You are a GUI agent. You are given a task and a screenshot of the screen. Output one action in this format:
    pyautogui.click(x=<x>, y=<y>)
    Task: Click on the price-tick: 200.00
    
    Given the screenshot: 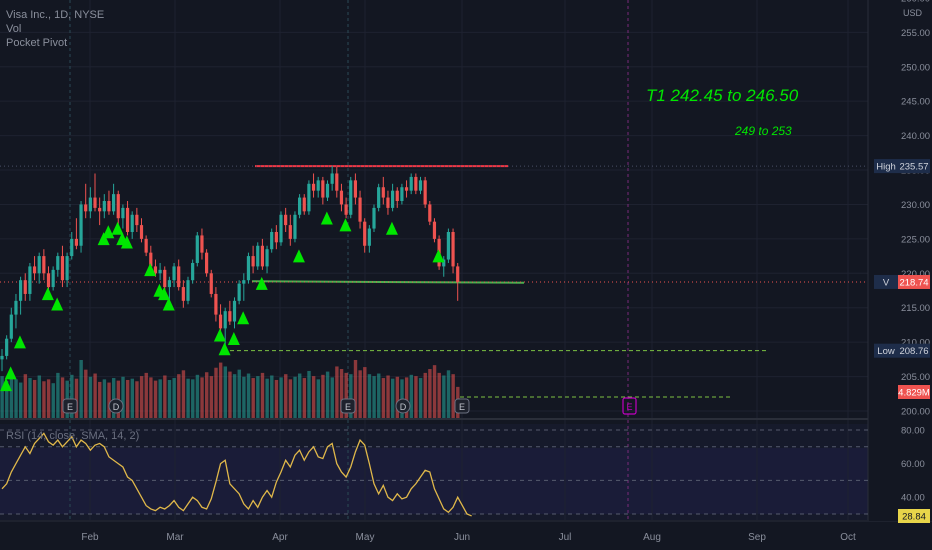 What is the action you would take?
    pyautogui.click(x=915, y=412)
    